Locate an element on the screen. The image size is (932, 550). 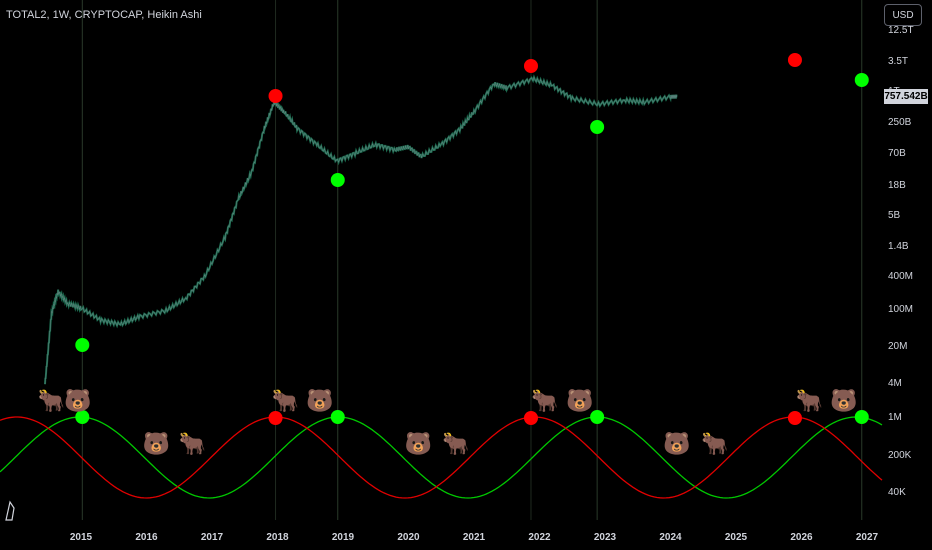
currency-button: USD is located at coordinates (903, 15).